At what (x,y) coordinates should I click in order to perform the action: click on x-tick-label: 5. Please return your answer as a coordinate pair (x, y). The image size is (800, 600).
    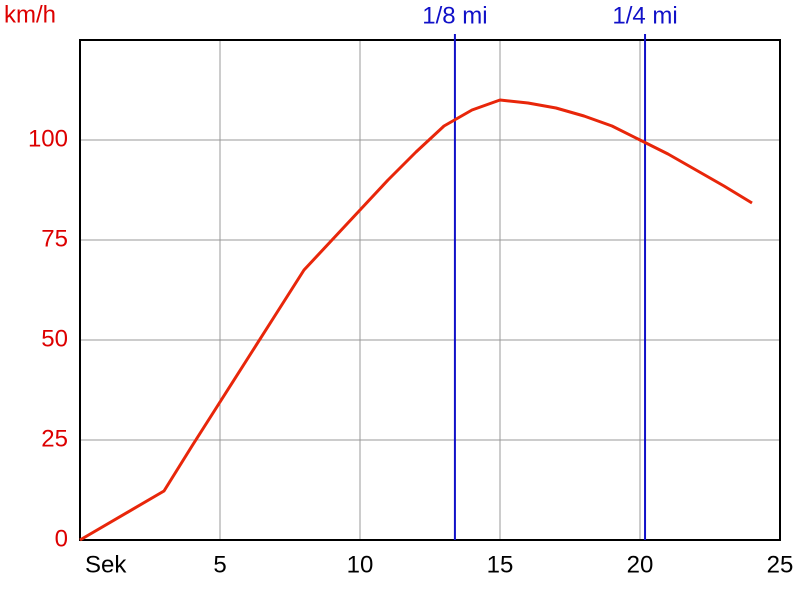
    Looking at the image, I should click on (219, 564).